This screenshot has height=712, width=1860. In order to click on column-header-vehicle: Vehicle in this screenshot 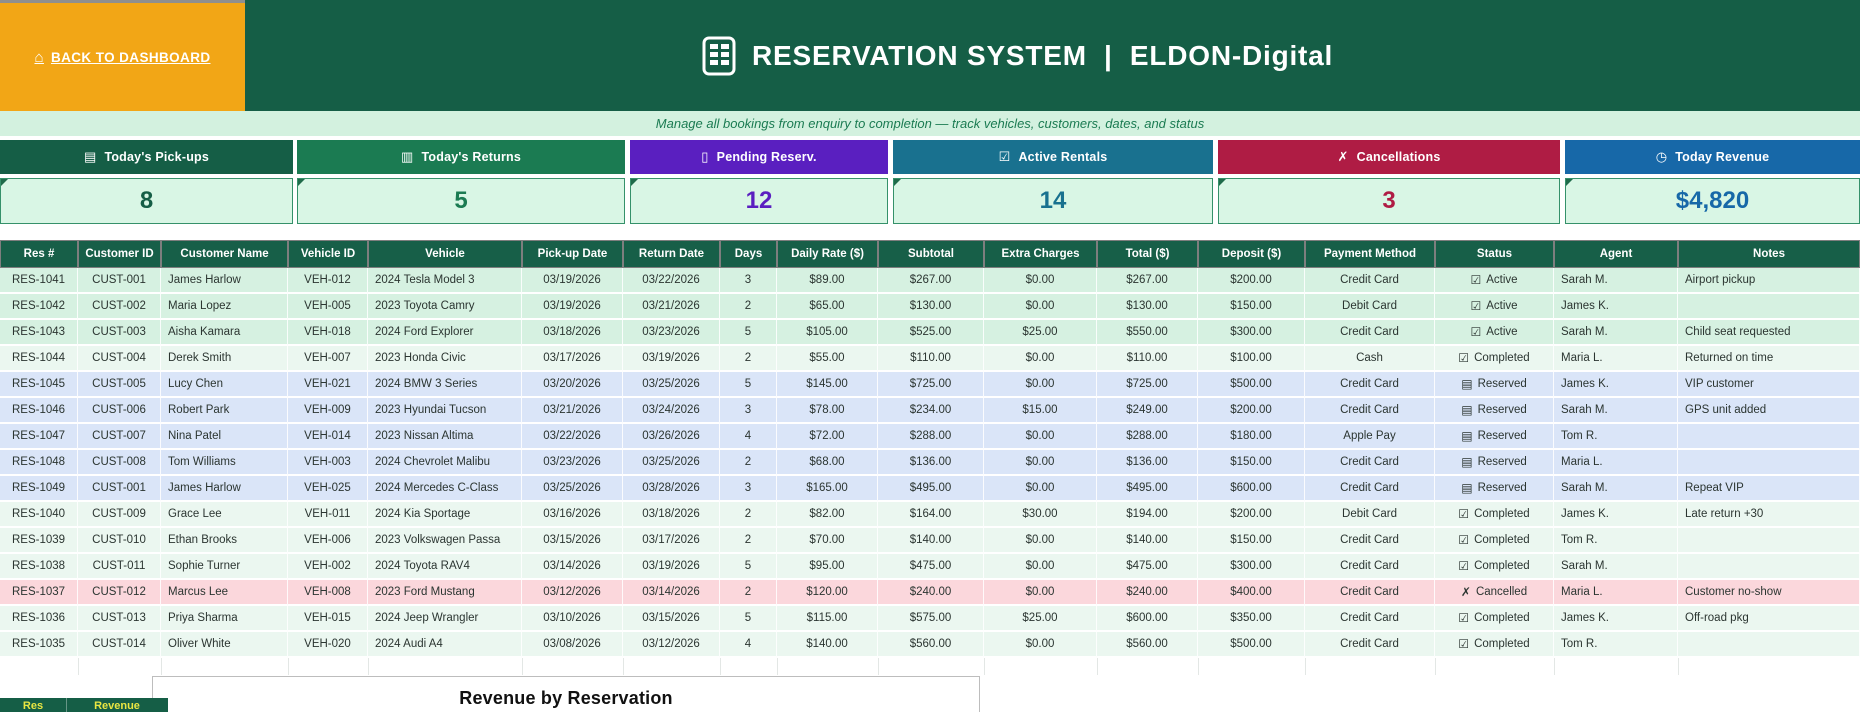, I will do `click(445, 254)`.